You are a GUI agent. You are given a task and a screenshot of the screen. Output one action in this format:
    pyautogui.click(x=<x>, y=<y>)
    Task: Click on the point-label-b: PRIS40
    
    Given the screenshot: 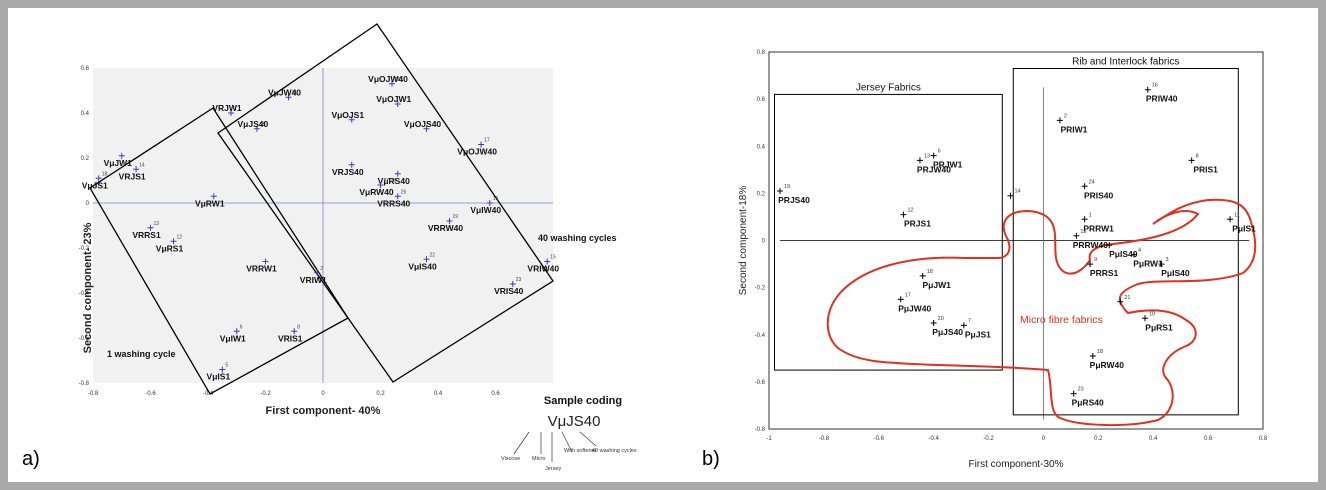 What is the action you would take?
    pyautogui.click(x=1099, y=195)
    